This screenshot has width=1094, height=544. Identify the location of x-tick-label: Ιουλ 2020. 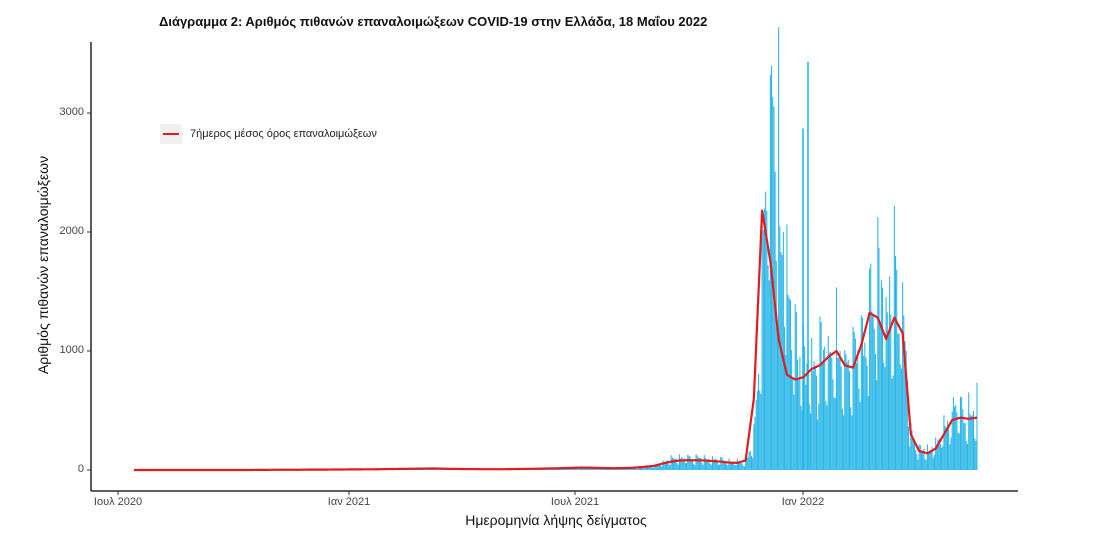
(118, 502).